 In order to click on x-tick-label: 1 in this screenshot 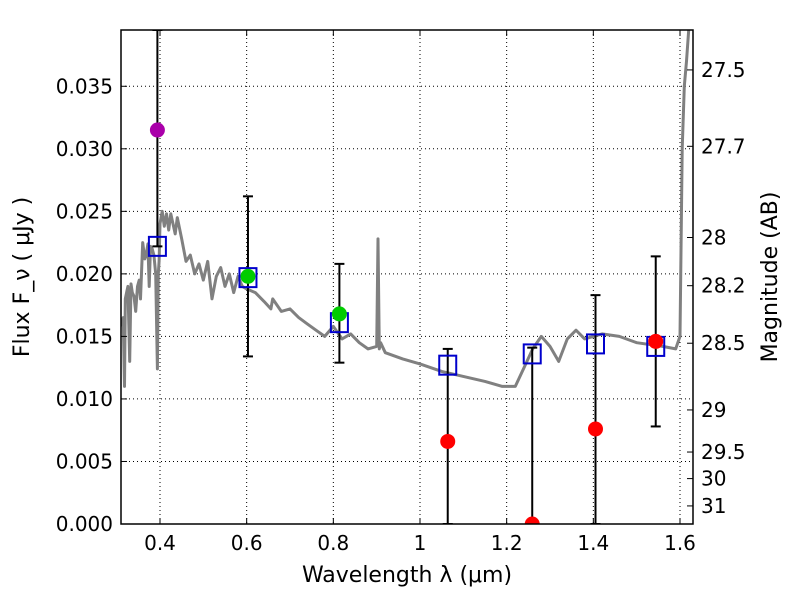, I will do `click(420, 543)`.